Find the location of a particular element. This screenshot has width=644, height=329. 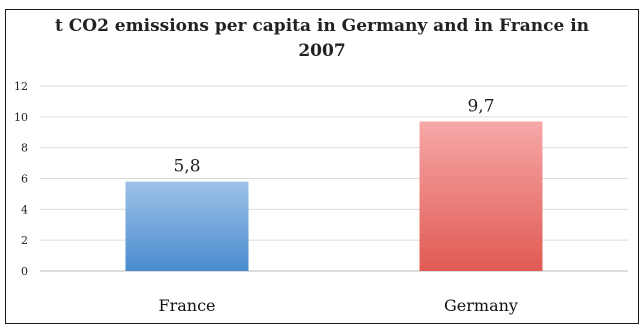

bar-germany is located at coordinates (481, 196).